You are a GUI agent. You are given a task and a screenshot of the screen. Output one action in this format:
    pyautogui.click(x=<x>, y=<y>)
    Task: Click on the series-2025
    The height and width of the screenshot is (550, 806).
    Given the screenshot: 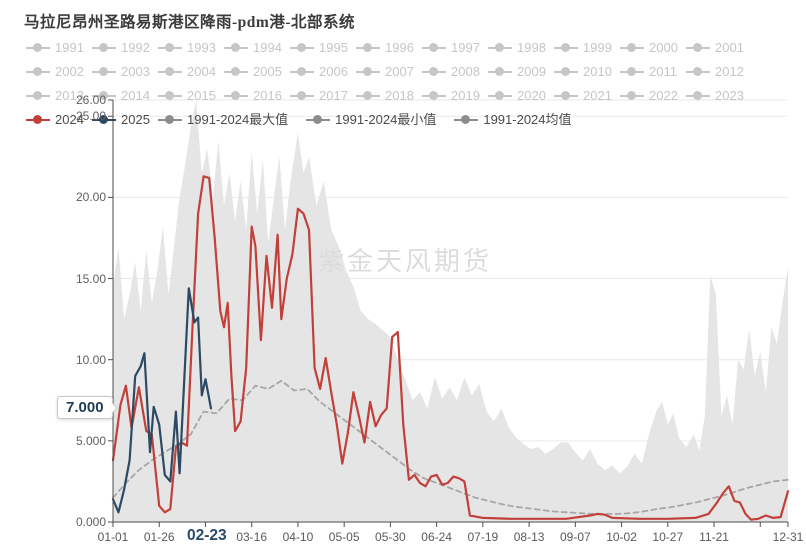 What is the action you would take?
    pyautogui.click(x=162, y=400)
    